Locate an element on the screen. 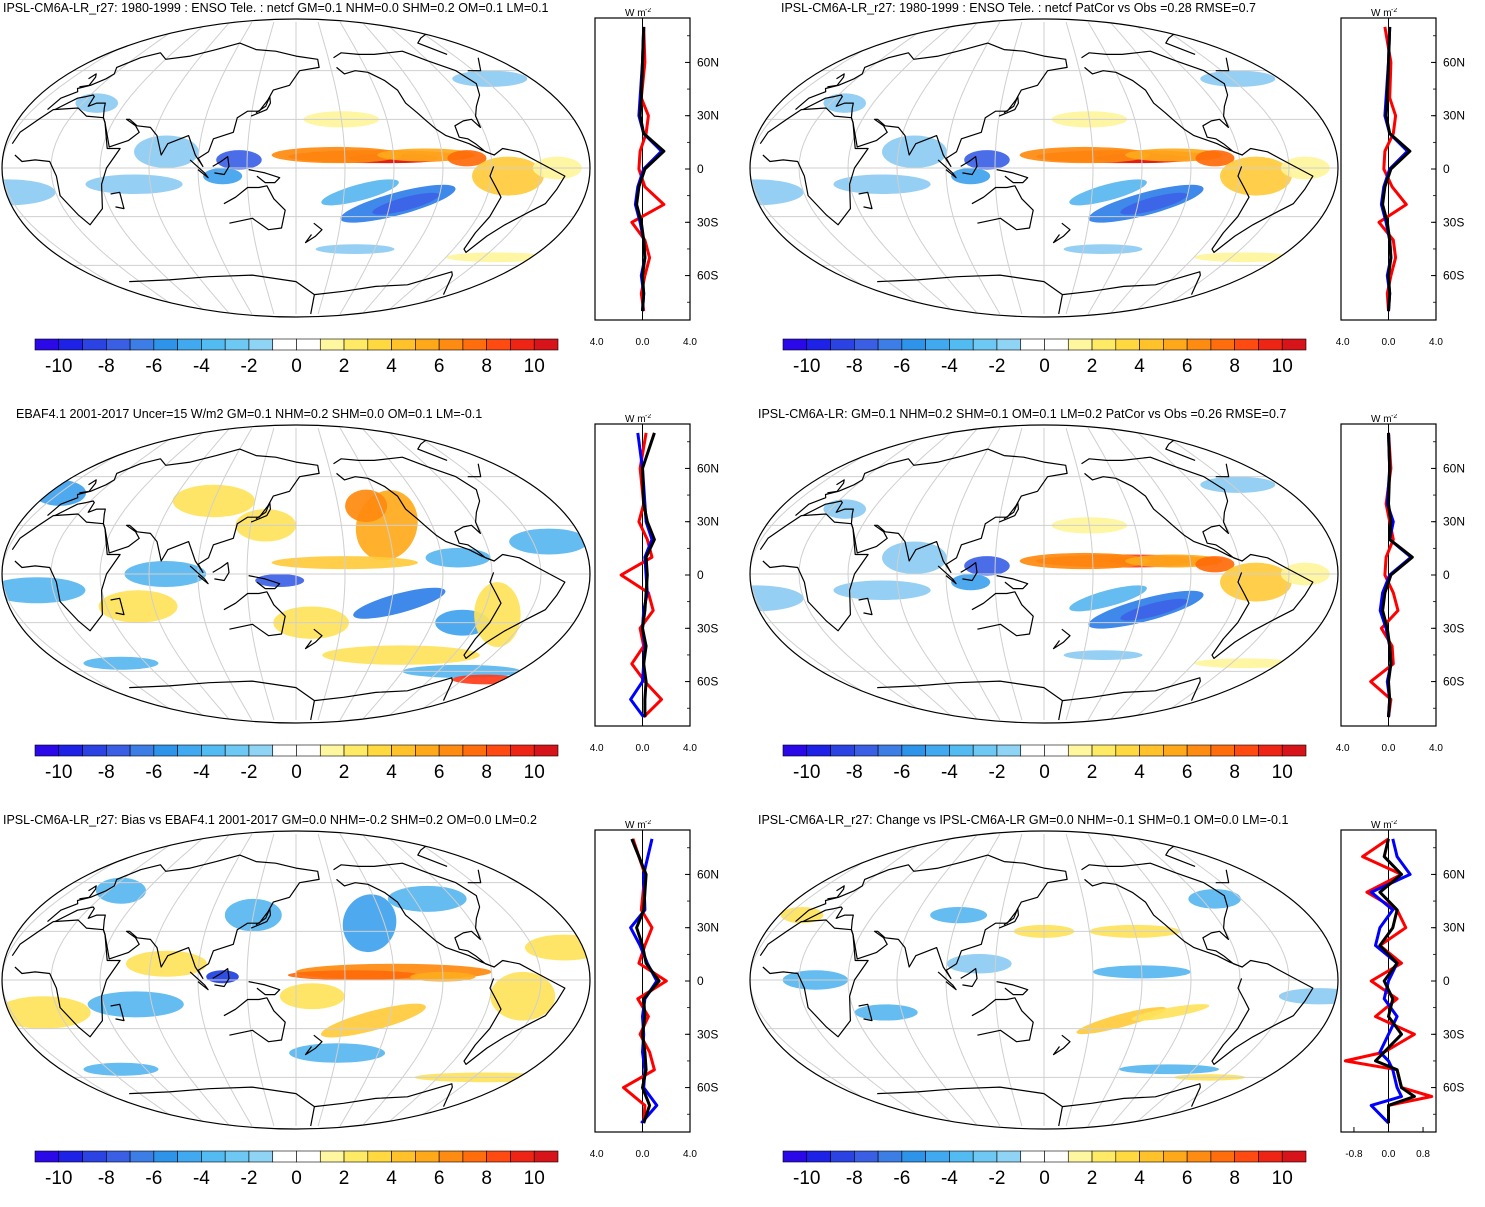 This screenshot has width=1485, height=1207. colorbar-tick-label: 4 is located at coordinates (391, 1178).